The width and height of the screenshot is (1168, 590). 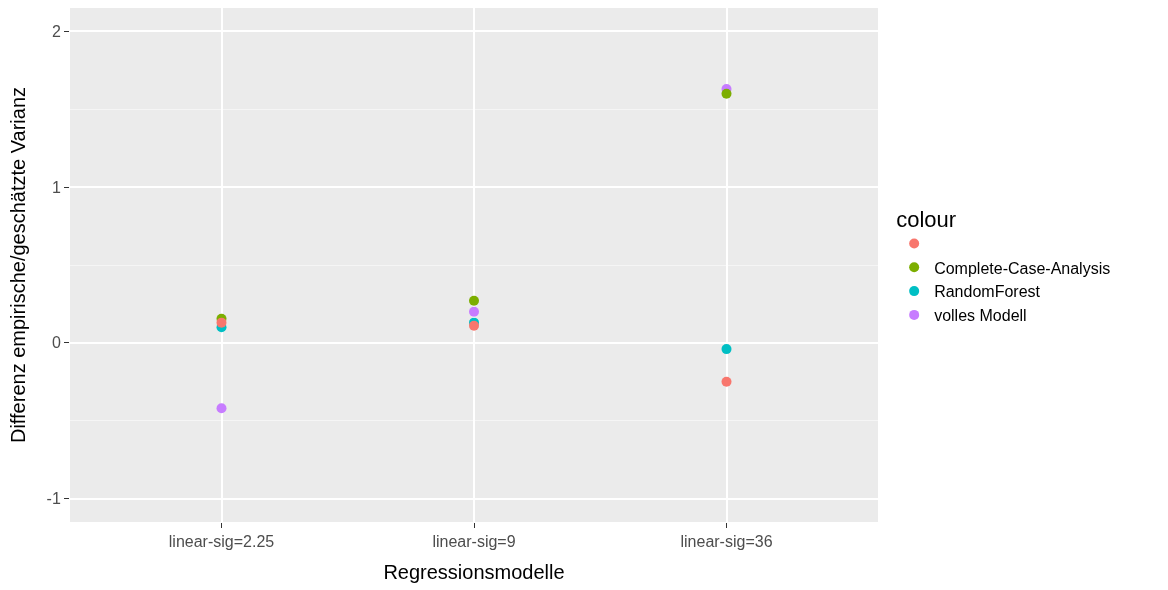 I want to click on y-tick-label: 2, so click(x=56, y=31).